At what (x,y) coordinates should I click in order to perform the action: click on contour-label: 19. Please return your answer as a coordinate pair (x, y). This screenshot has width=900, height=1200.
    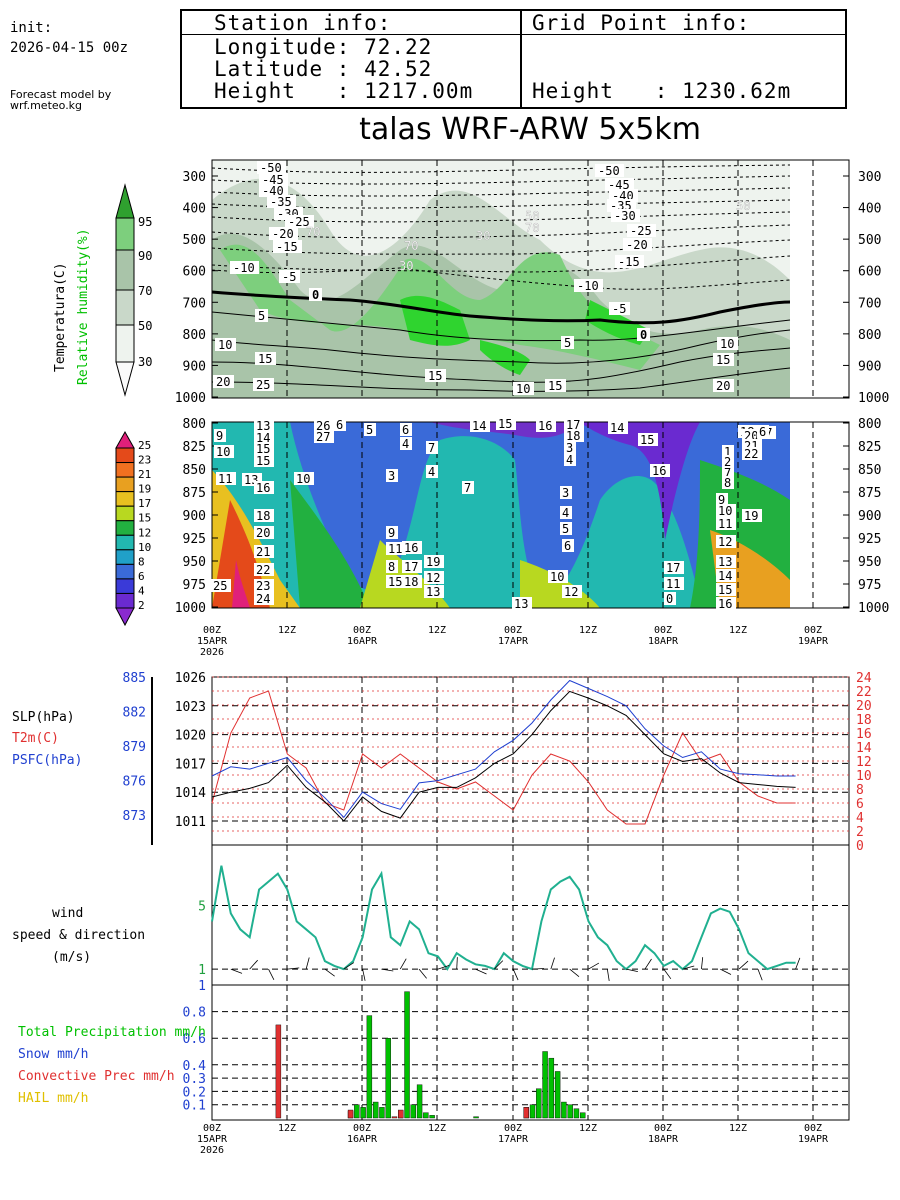
    Looking at the image, I should click on (433, 562).